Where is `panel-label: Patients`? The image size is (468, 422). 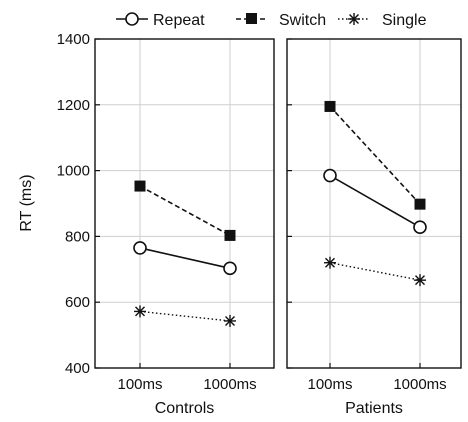
panel-label: Patients is located at coordinates (374, 408).